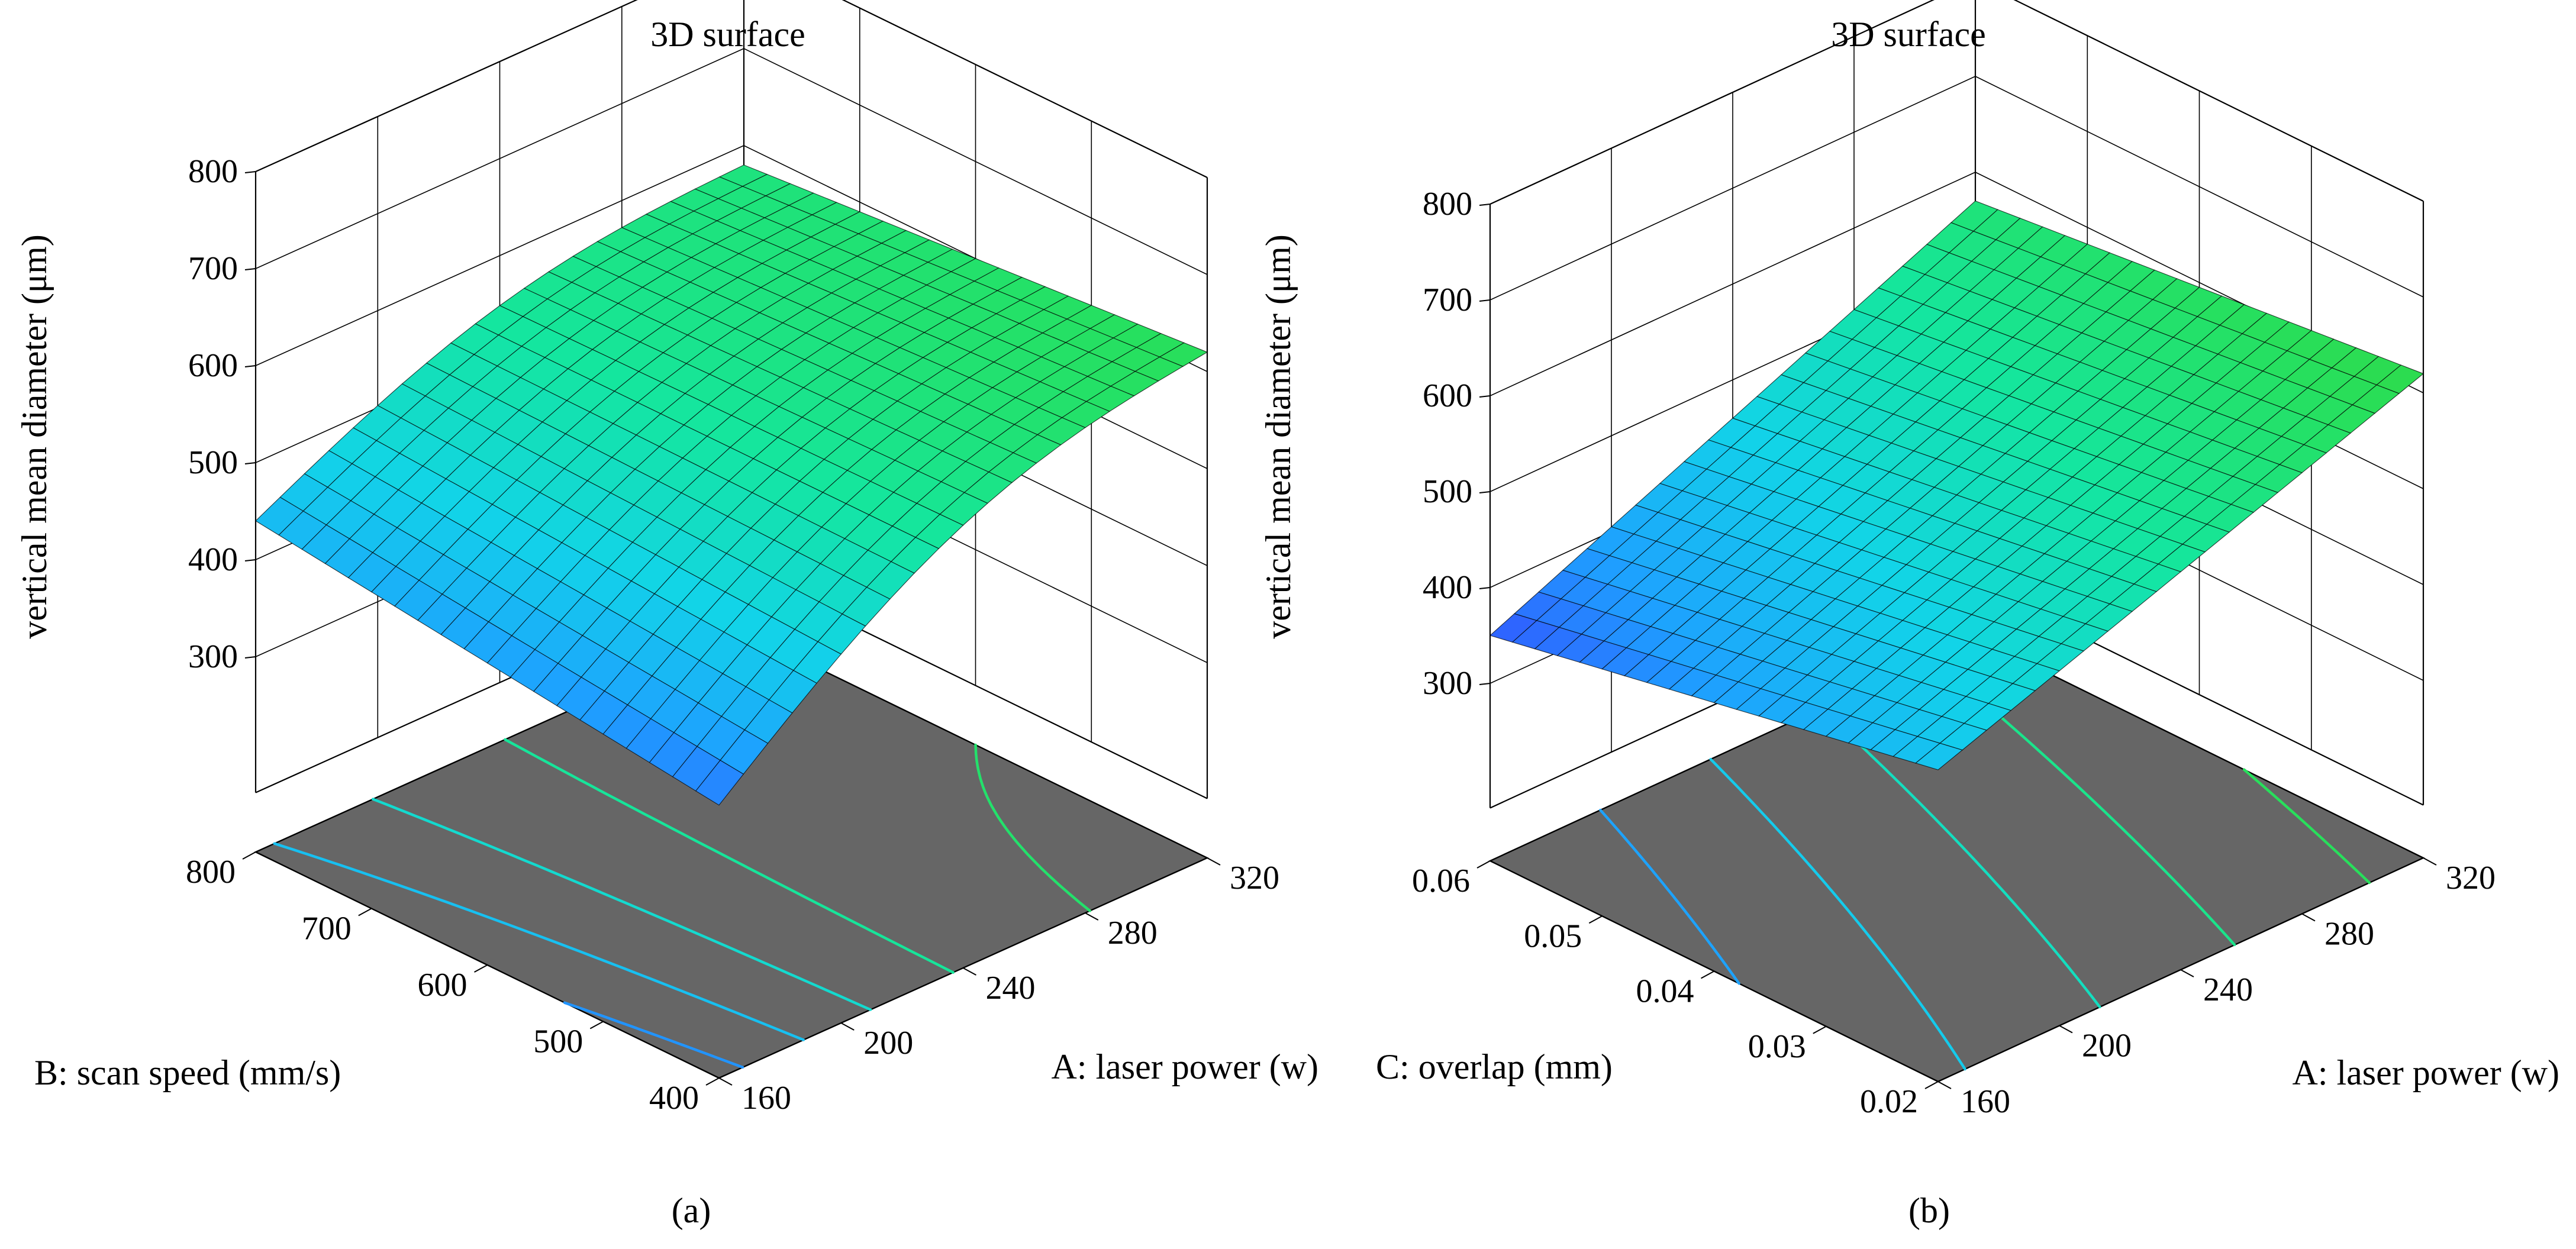 The image size is (2576, 1249). What do you see at coordinates (1929, 1210) in the screenshot?
I see `caption-b: (b)` at bounding box center [1929, 1210].